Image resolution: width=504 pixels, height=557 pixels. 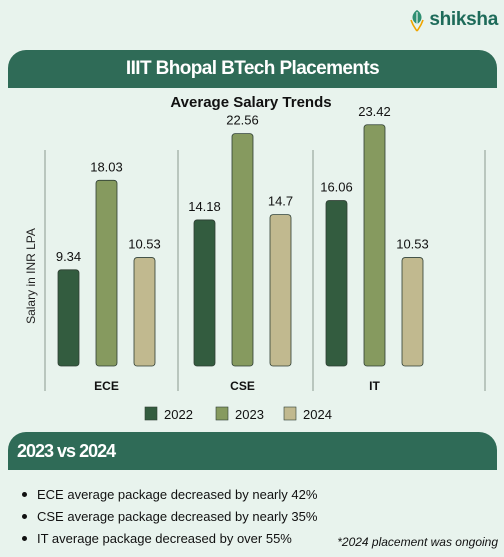 What do you see at coordinates (164, 538) in the screenshot?
I see `bullet-text: IT average package decreased by over 55%` at bounding box center [164, 538].